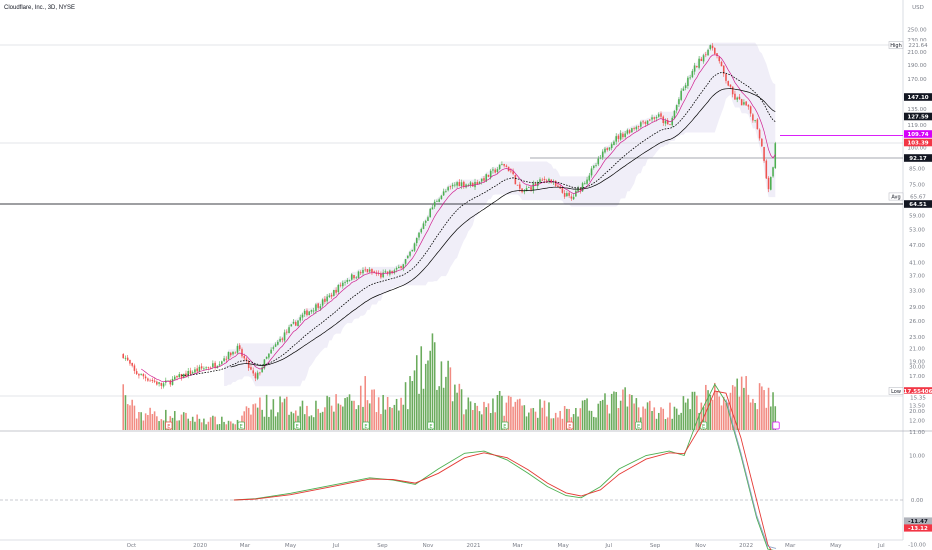  Describe the element at coordinates (245, 546) in the screenshot. I see `time-tick-label: Mar` at that location.